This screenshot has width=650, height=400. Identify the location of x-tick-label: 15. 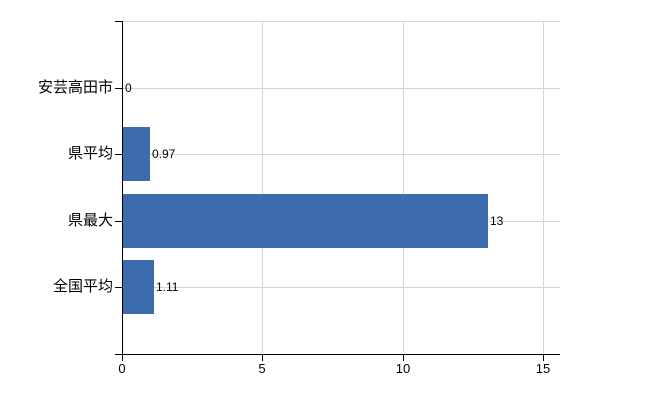
(543, 368).